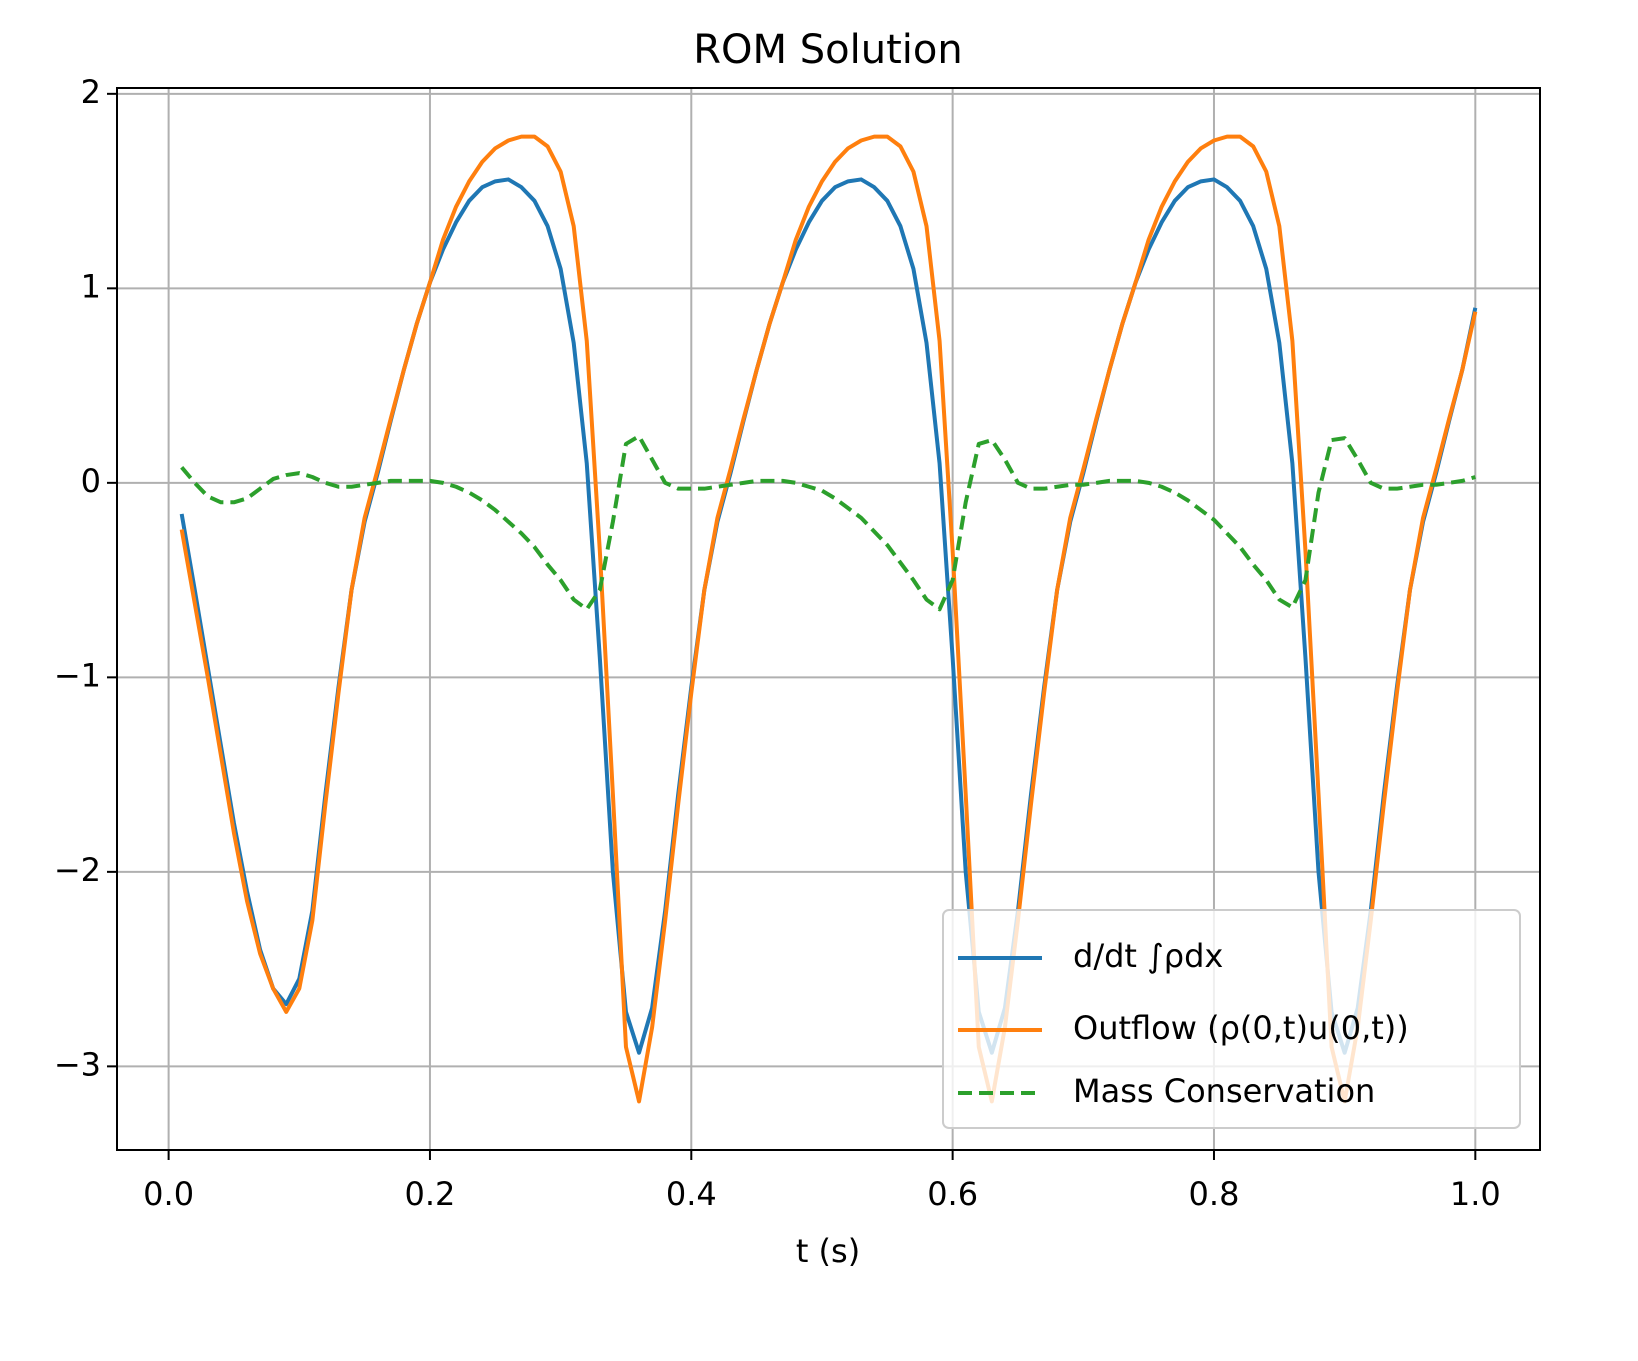 The height and width of the screenshot is (1361, 1638). What do you see at coordinates (77, 1064) in the screenshot?
I see `y-tick-label: −3` at bounding box center [77, 1064].